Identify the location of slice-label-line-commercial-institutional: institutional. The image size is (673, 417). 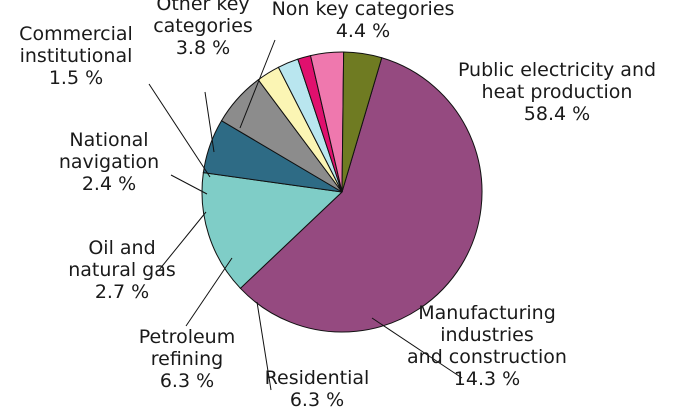
(76, 56).